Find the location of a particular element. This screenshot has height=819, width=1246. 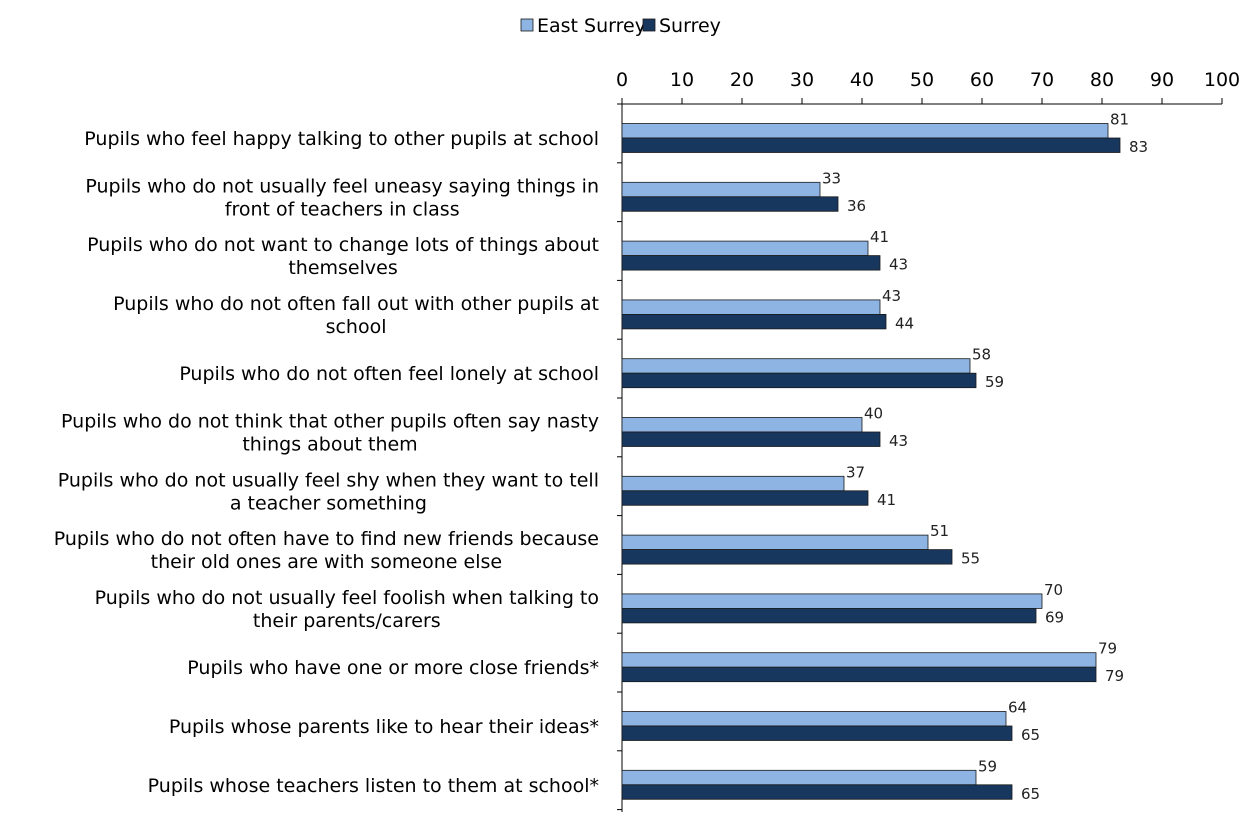

value-label: 70 is located at coordinates (1053, 590).